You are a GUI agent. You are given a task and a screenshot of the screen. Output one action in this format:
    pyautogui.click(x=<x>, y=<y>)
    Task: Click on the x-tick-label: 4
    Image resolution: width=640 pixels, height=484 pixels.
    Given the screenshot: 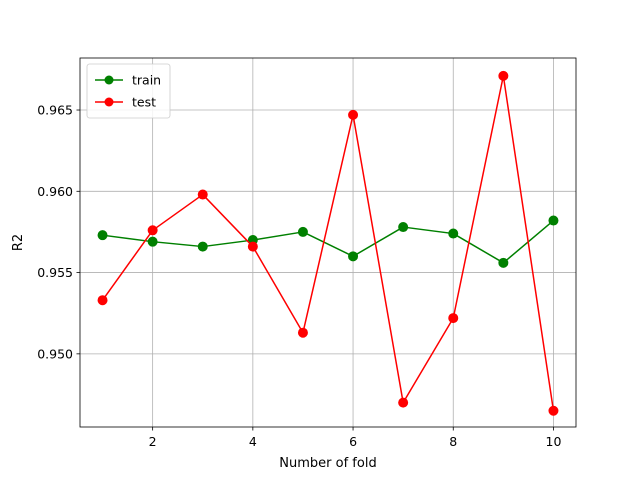 What is the action you would take?
    pyautogui.click(x=253, y=441)
    